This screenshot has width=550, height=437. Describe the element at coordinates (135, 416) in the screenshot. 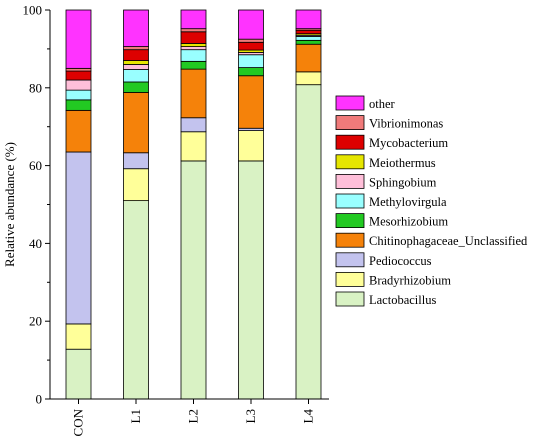

I see `x-tick-label: L1` at that location.